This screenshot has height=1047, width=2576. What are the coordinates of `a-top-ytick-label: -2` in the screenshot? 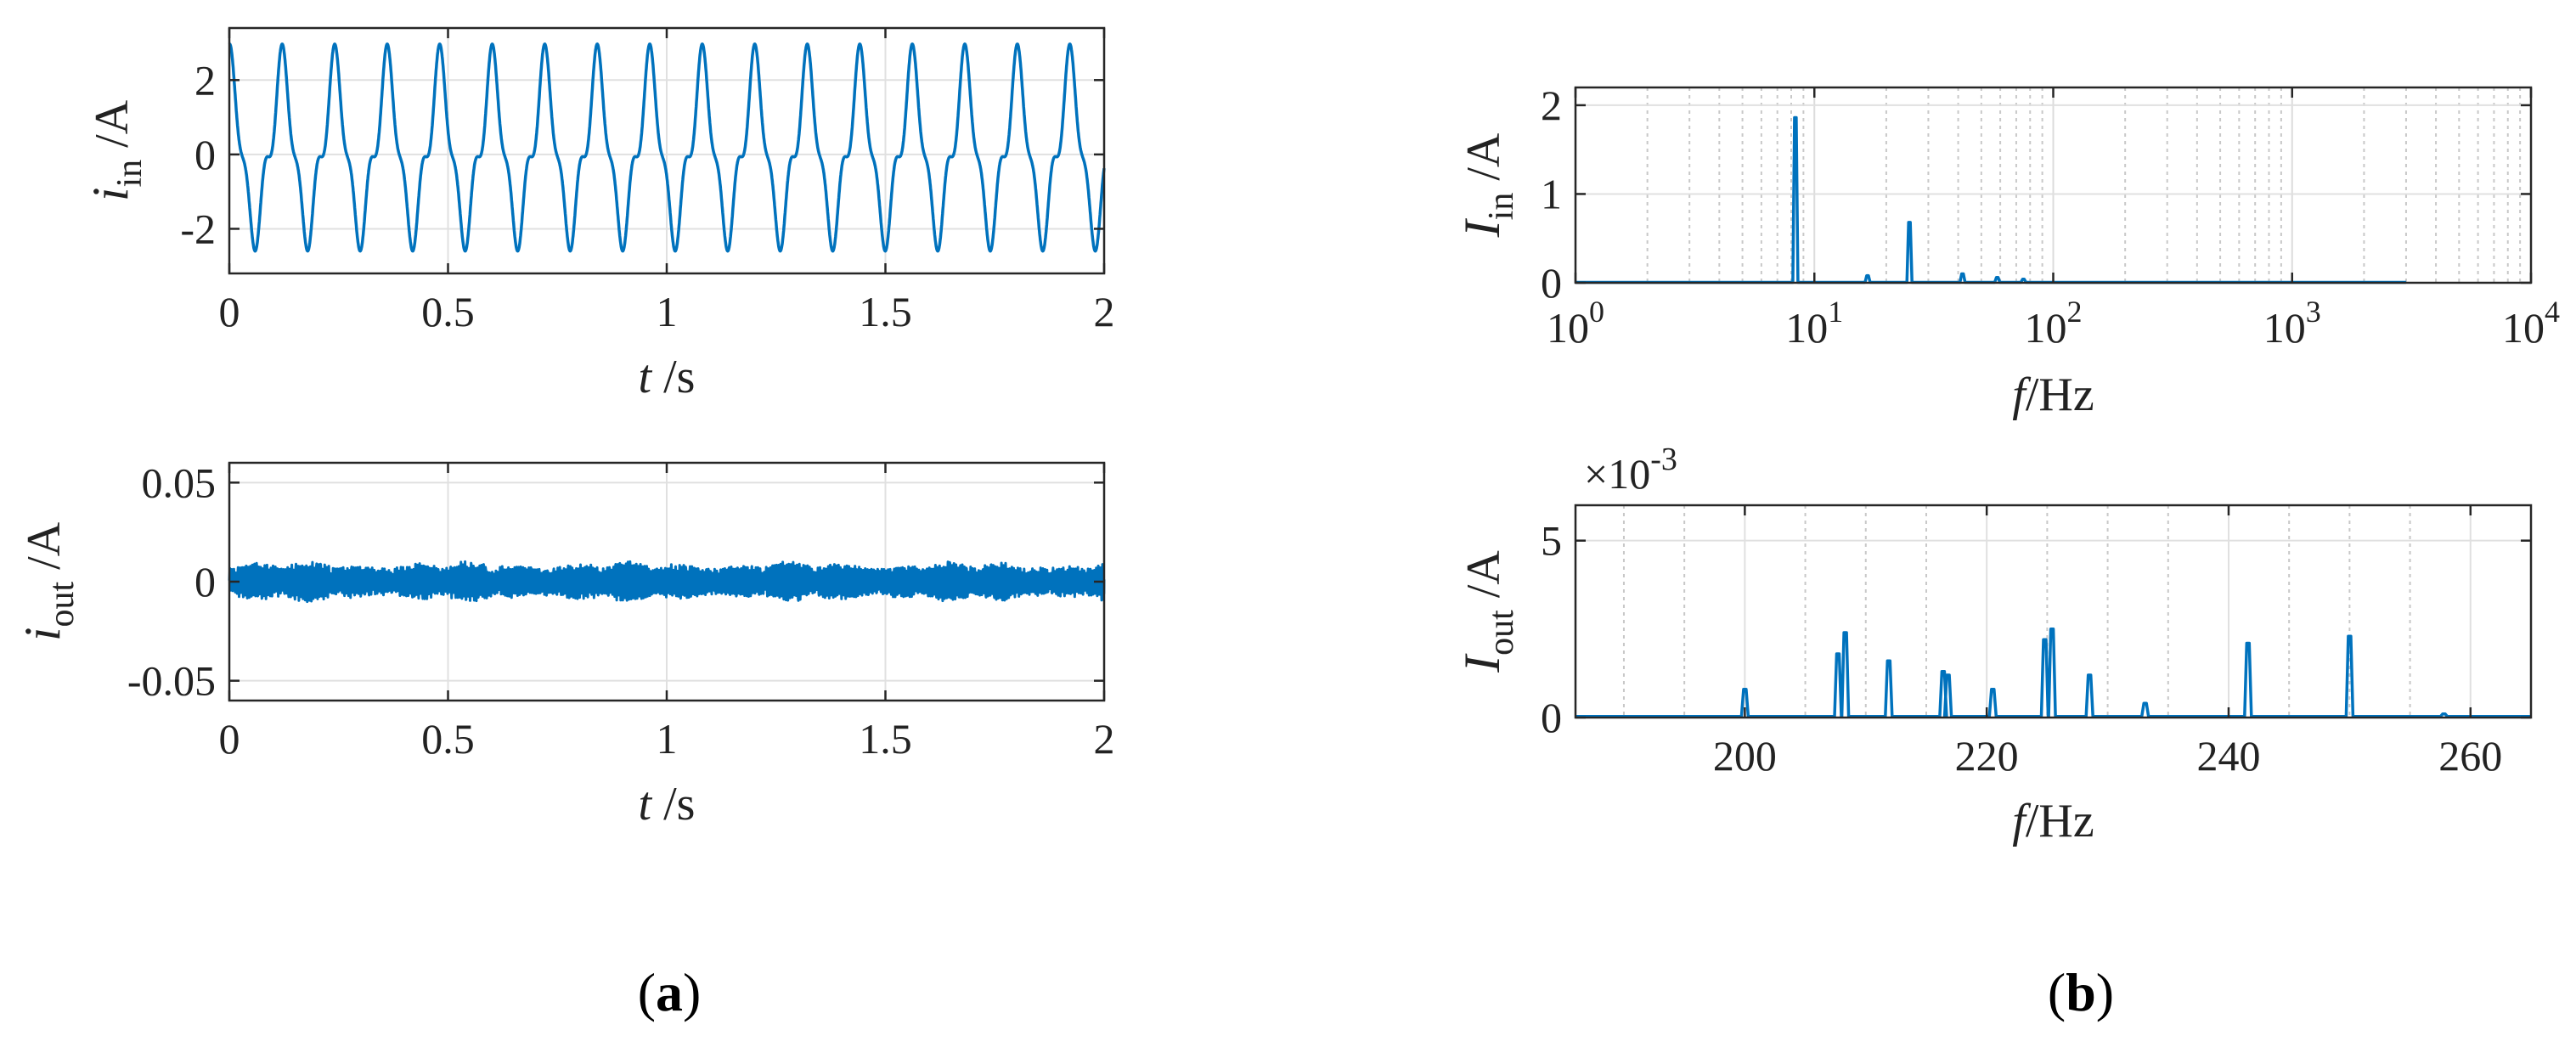 It's located at (198, 228).